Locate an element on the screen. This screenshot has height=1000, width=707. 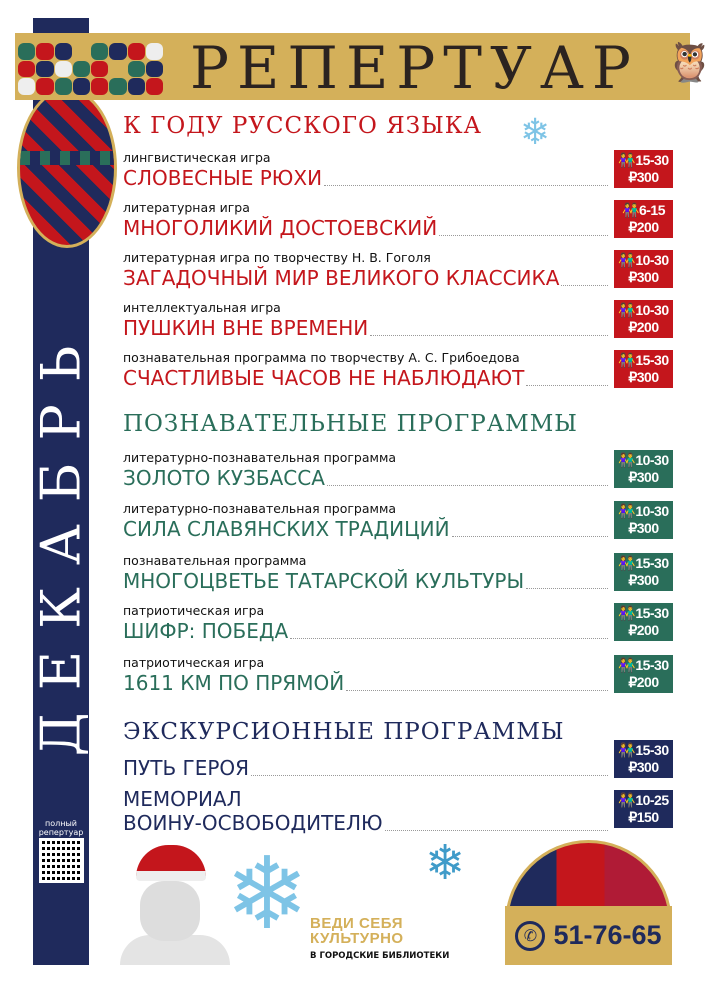
item-name: СЧАСТЛИВЫЕ ЧАСОВ НЕ НАБЛЮДАЮТ is located at coordinates (324, 378).